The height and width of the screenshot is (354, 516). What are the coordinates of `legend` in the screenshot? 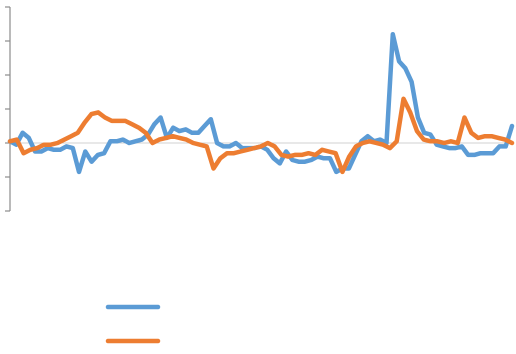 It's located at (133, 324).